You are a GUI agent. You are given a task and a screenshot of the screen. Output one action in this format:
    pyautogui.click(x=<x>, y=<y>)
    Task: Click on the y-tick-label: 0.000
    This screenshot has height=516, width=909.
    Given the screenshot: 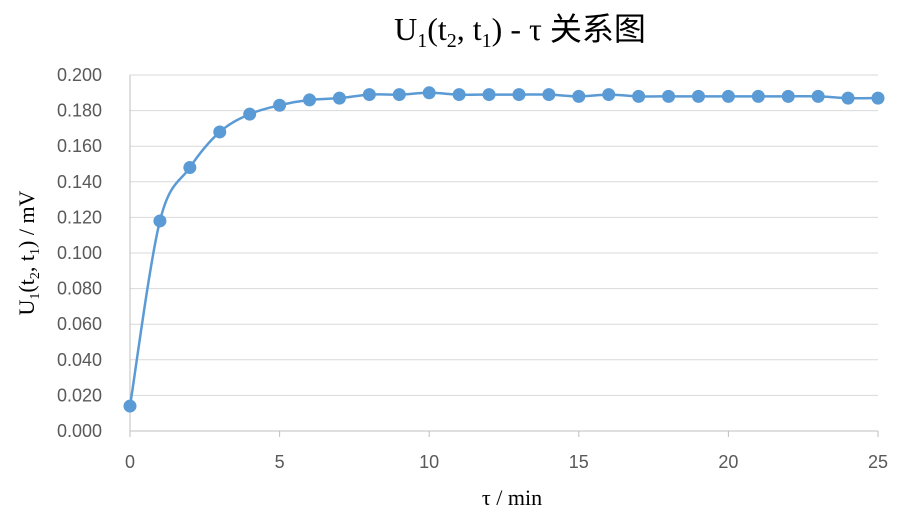 What is the action you would take?
    pyautogui.click(x=79, y=431)
    